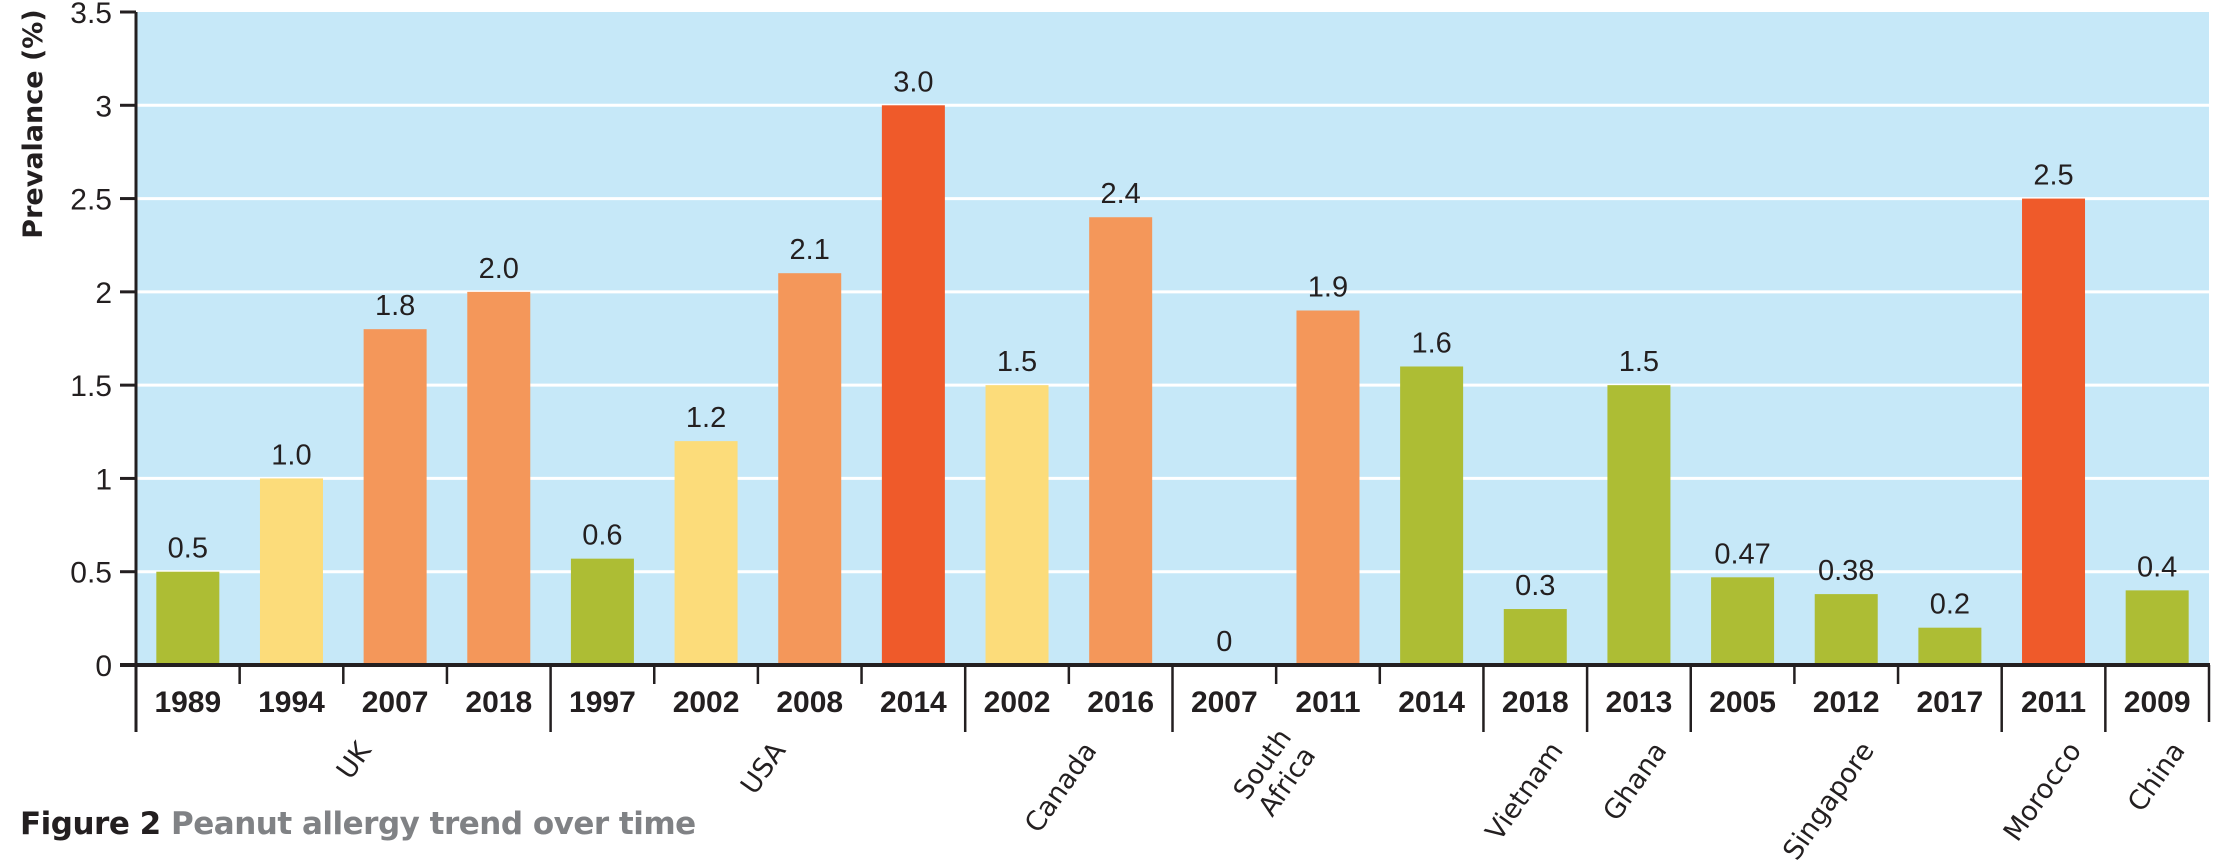  I want to click on bar-usa-2002, so click(706, 553).